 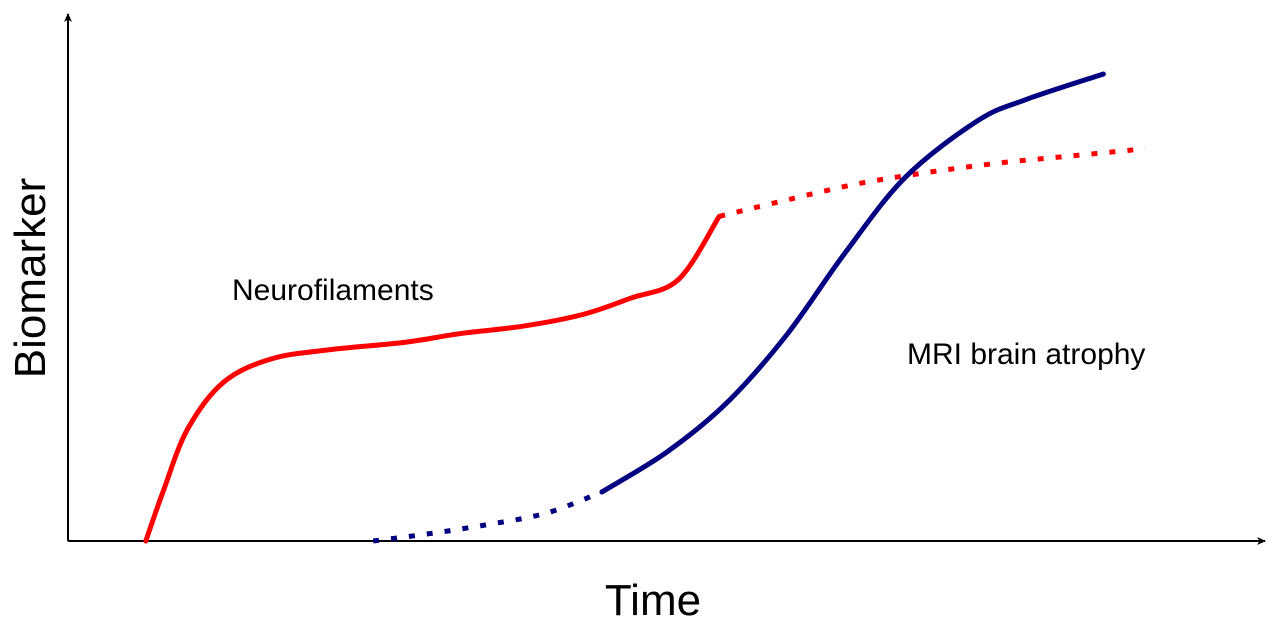 I want to click on y-axis-title: Biomarker, so click(x=30, y=278).